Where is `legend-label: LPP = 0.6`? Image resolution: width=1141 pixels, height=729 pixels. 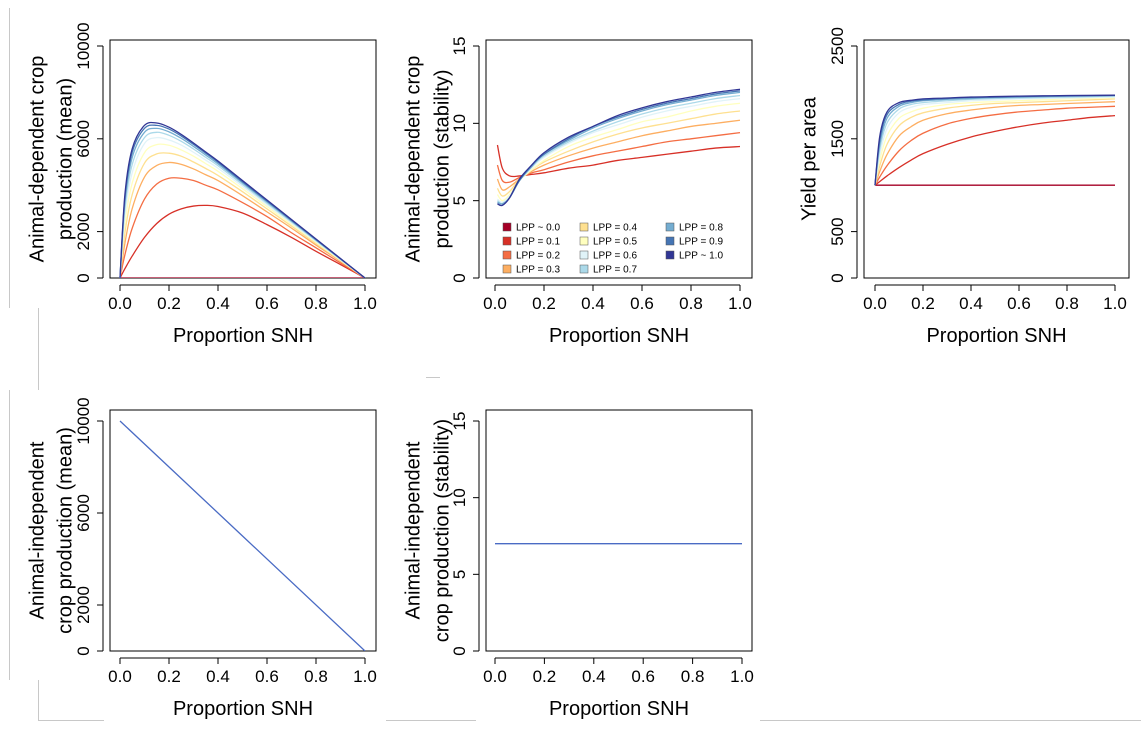 legend-label: LPP = 0.6 is located at coordinates (615, 256).